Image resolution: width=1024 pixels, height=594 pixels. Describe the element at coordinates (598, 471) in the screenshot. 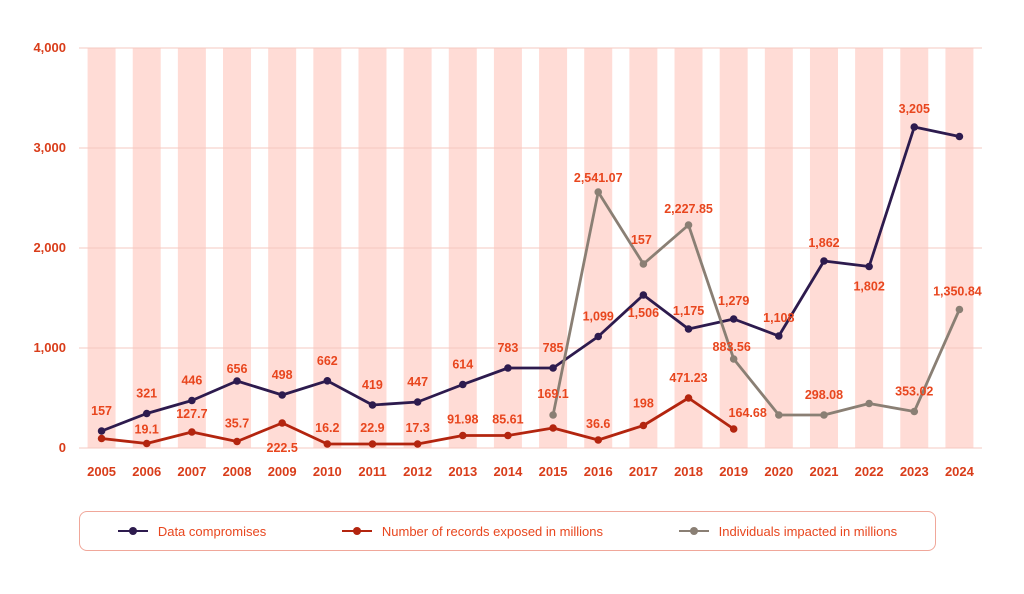

I see `x-tick-label: 2016` at that location.